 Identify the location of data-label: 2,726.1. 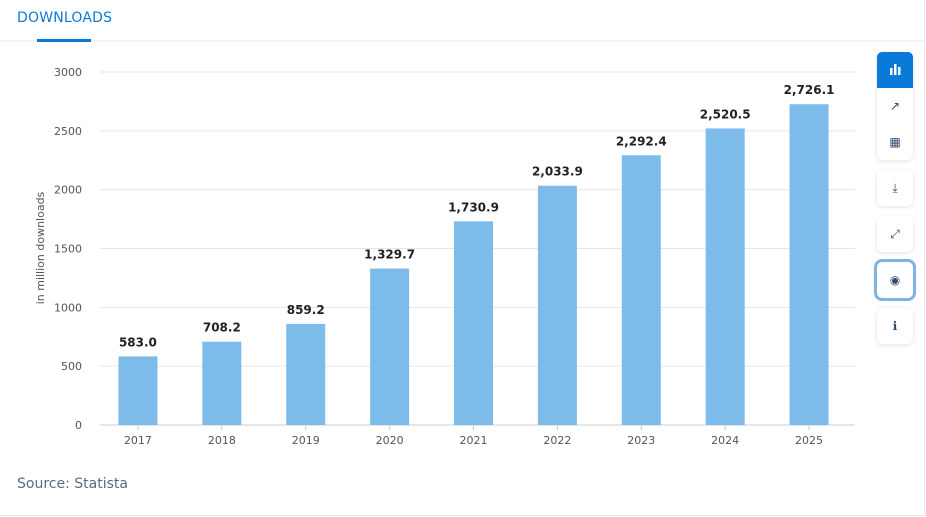
(809, 90).